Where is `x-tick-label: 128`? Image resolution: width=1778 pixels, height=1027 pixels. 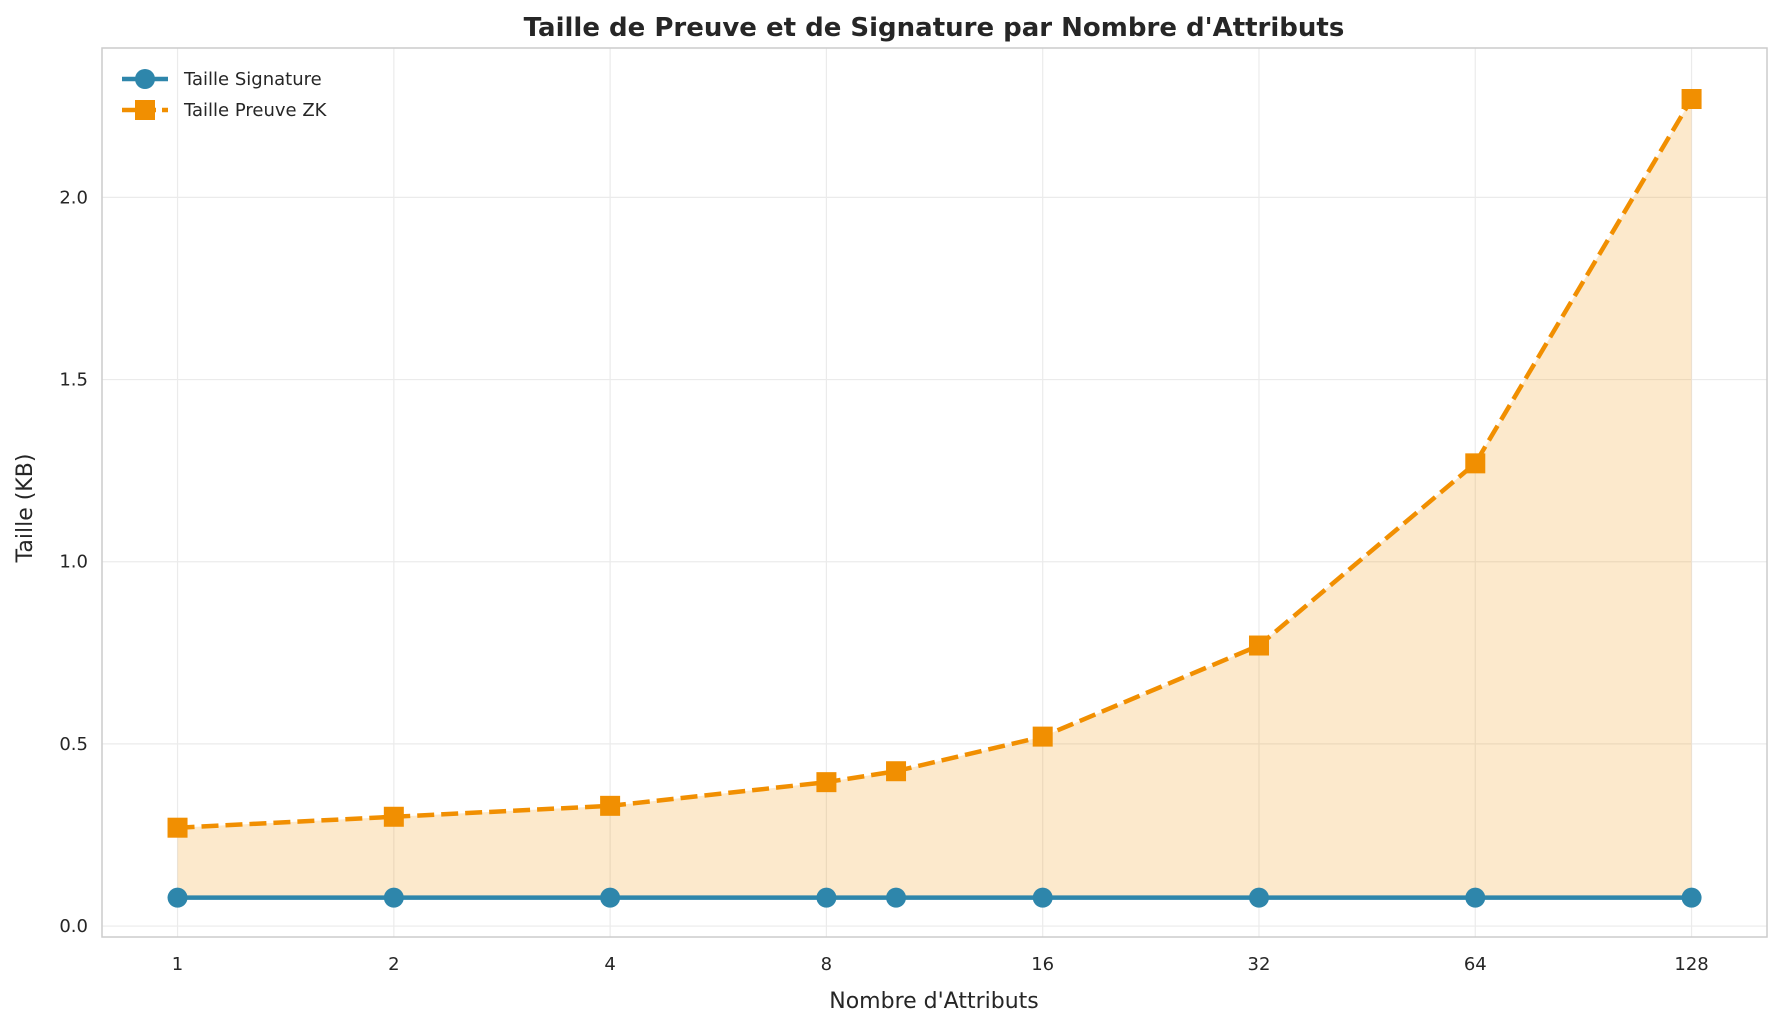
x-tick-label: 128 is located at coordinates (1691, 964).